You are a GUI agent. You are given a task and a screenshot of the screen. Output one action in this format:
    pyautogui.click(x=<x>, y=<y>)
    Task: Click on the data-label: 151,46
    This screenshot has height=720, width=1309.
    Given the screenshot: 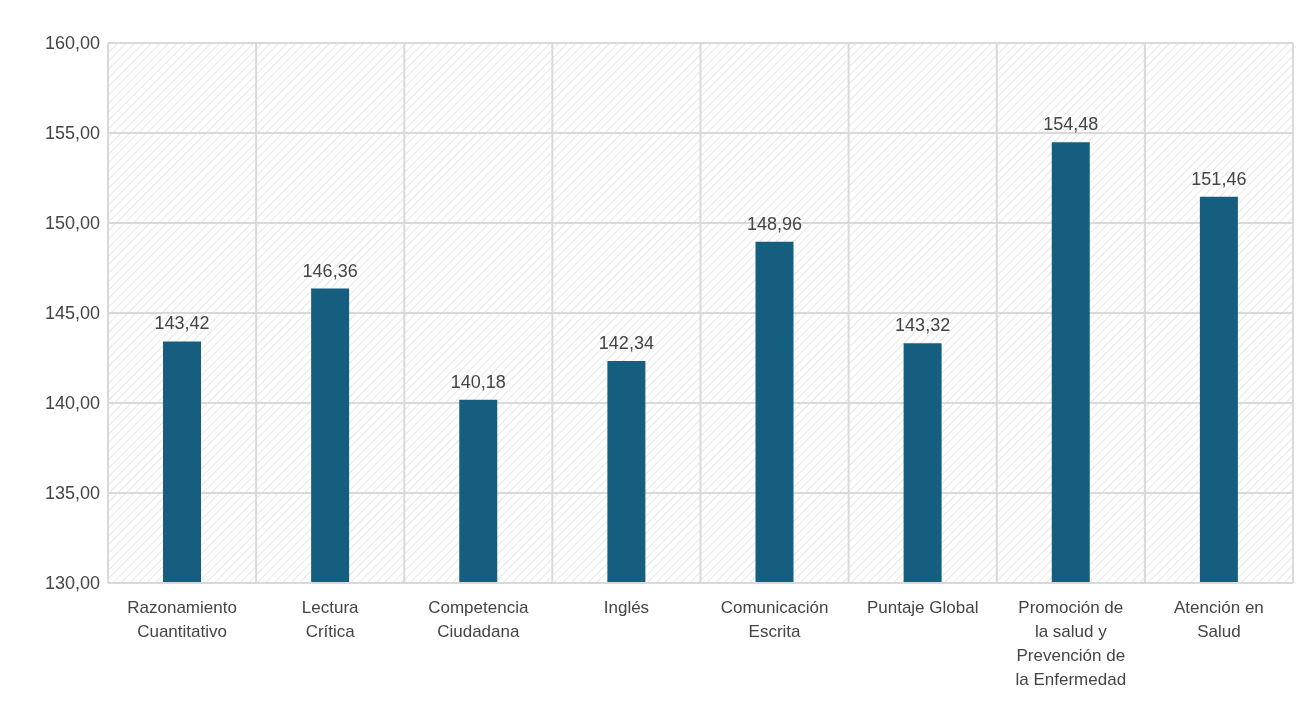 What is the action you would take?
    pyautogui.click(x=1219, y=178)
    